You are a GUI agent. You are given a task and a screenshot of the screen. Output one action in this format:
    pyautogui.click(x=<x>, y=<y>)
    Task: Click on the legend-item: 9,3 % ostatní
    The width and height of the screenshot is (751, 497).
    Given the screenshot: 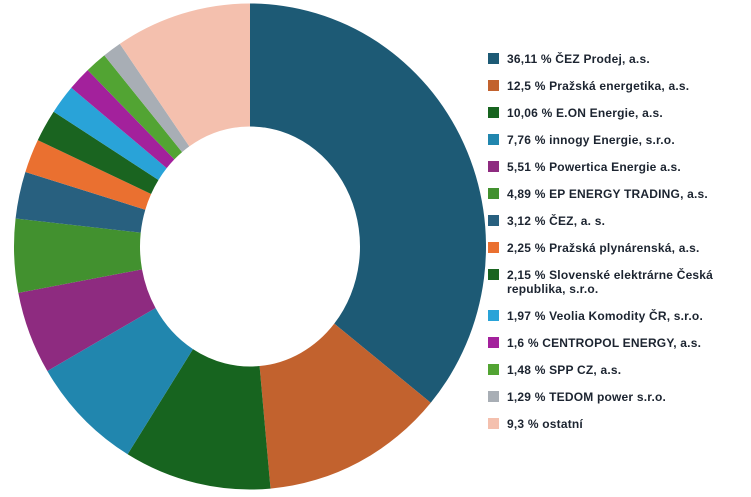 What is the action you would take?
    pyautogui.click(x=619, y=424)
    